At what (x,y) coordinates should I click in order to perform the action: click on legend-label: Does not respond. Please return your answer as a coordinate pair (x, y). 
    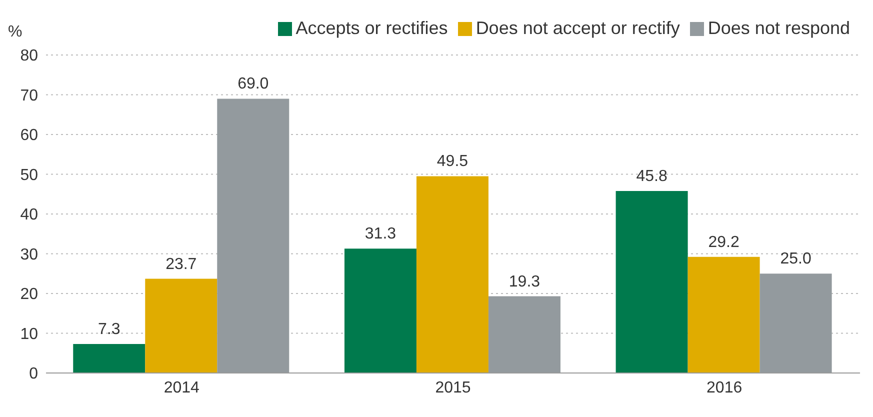
    Looking at the image, I should click on (779, 28).